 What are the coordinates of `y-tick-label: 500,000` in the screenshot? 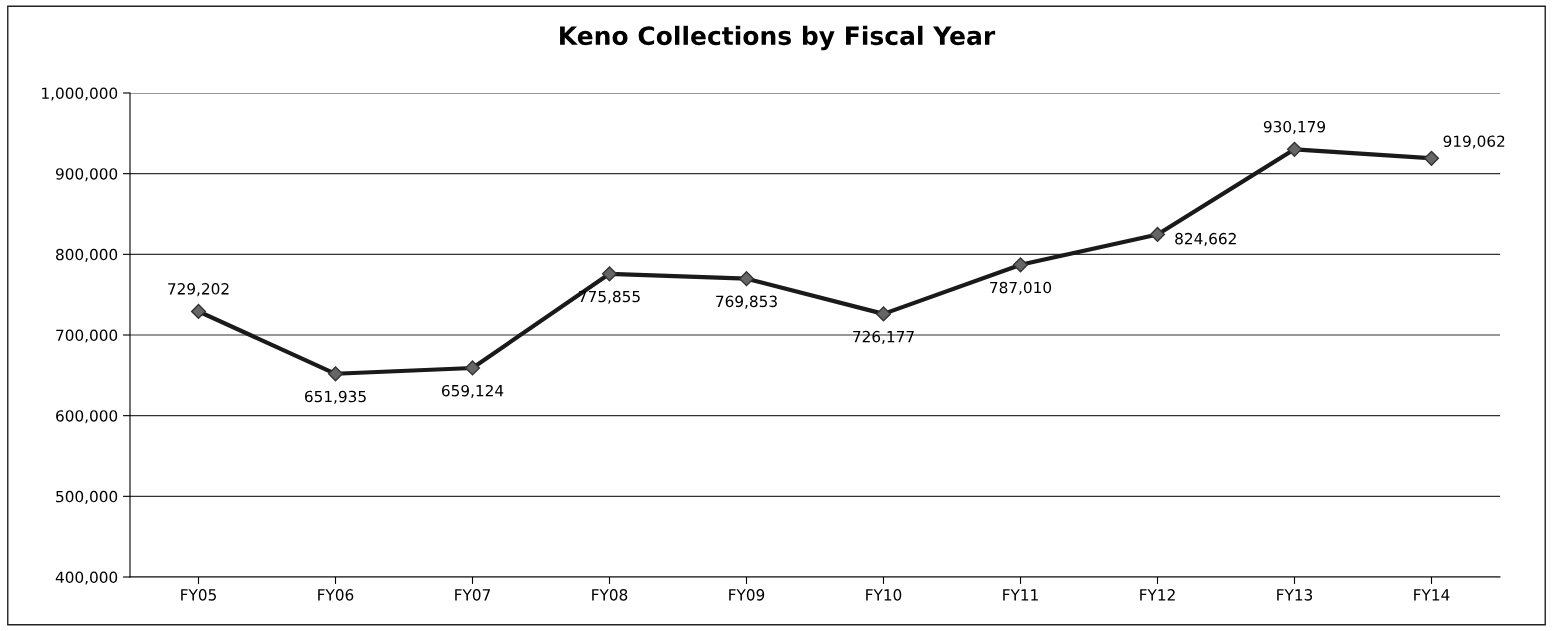 It's located at (87, 497).